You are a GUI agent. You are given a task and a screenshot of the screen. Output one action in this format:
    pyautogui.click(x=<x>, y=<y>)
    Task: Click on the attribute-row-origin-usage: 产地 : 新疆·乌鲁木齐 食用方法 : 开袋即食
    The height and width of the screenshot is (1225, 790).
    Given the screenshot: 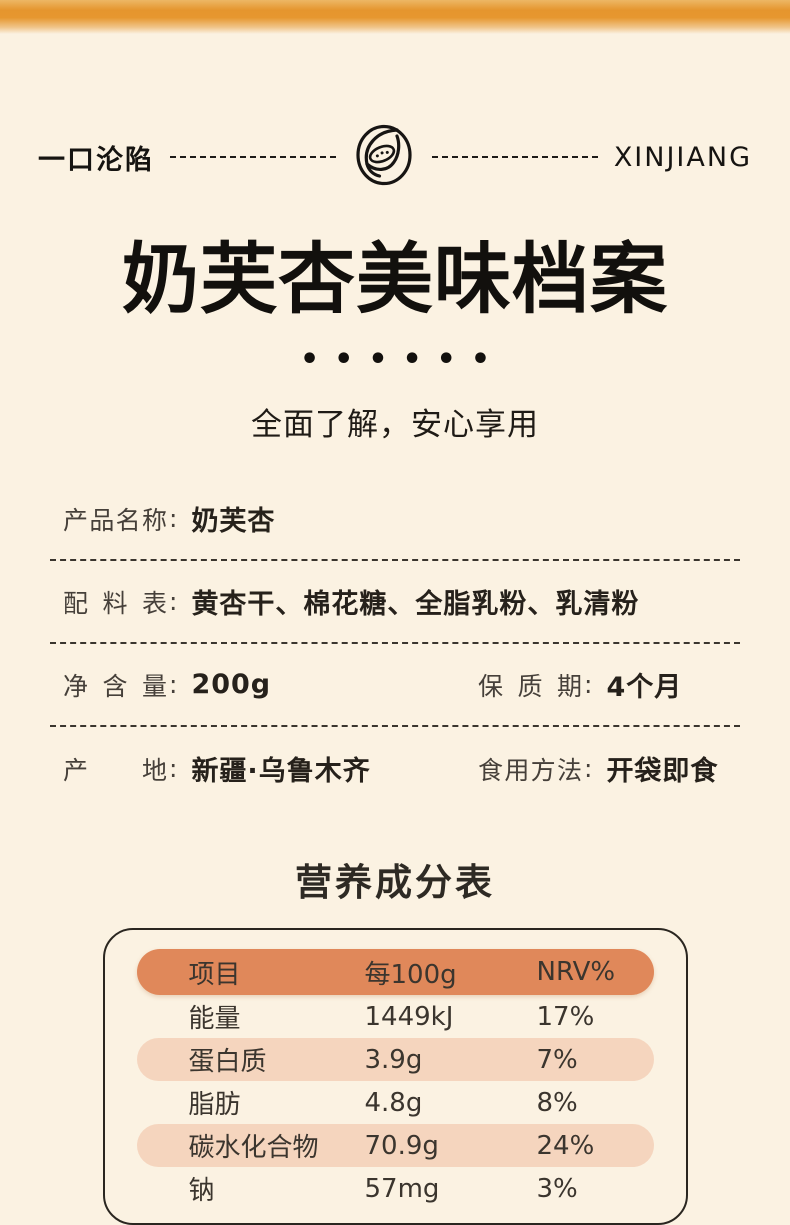 What is the action you would take?
    pyautogui.click(x=395, y=768)
    